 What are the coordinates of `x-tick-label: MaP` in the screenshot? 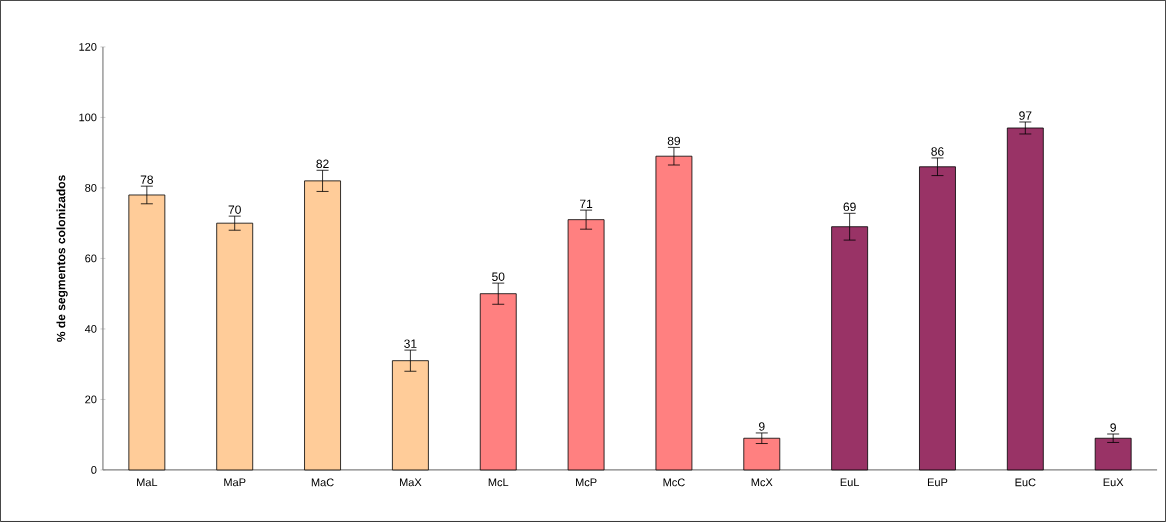 It's located at (235, 482).